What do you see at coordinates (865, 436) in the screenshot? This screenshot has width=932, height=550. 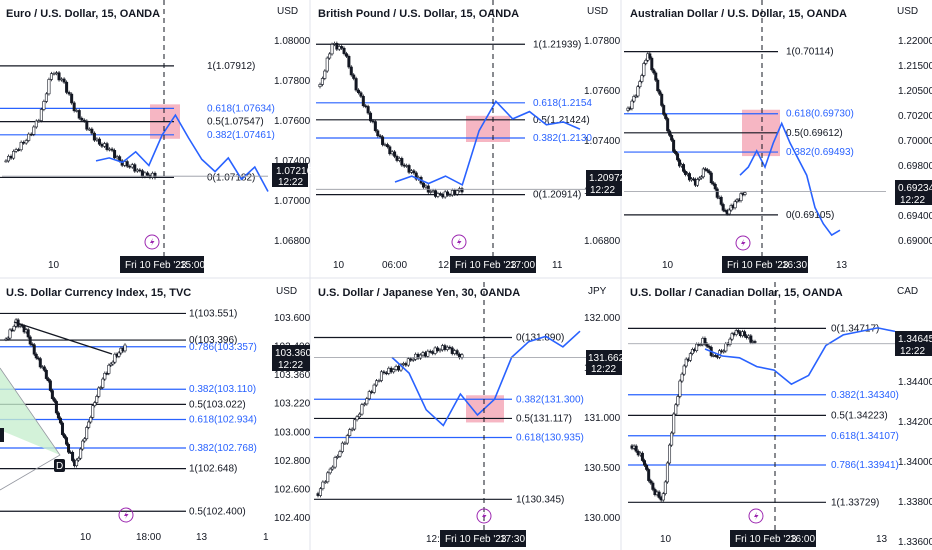 I see `fib-level-label: 0.618(1.34107)` at bounding box center [865, 436].